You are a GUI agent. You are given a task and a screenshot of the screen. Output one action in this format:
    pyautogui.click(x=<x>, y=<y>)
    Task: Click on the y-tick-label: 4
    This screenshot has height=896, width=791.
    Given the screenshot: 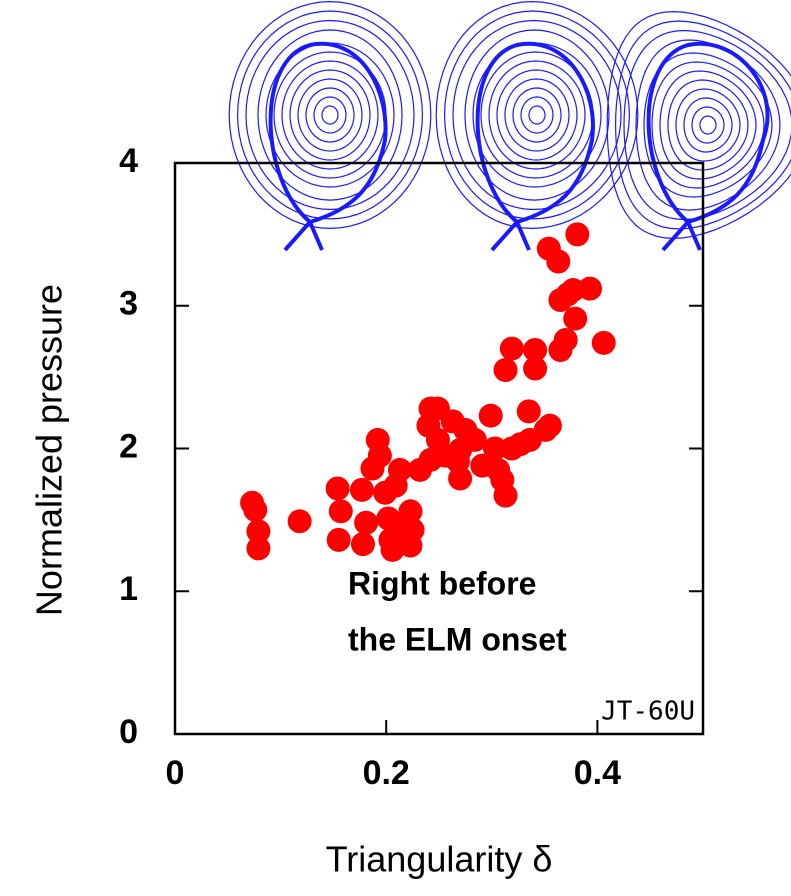 What is the action you would take?
    pyautogui.click(x=128, y=161)
    